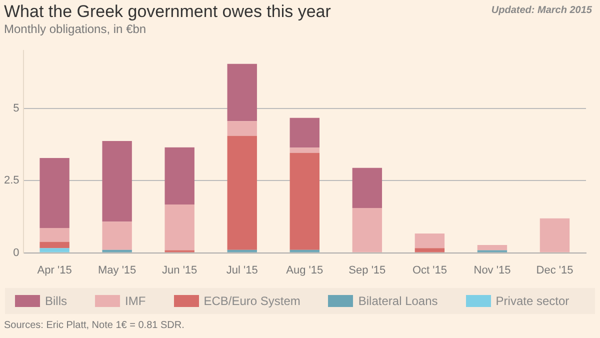 The image size is (600, 338). Describe the element at coordinates (541, 10) in the screenshot. I see `text: Updated: March 2015` at that location.